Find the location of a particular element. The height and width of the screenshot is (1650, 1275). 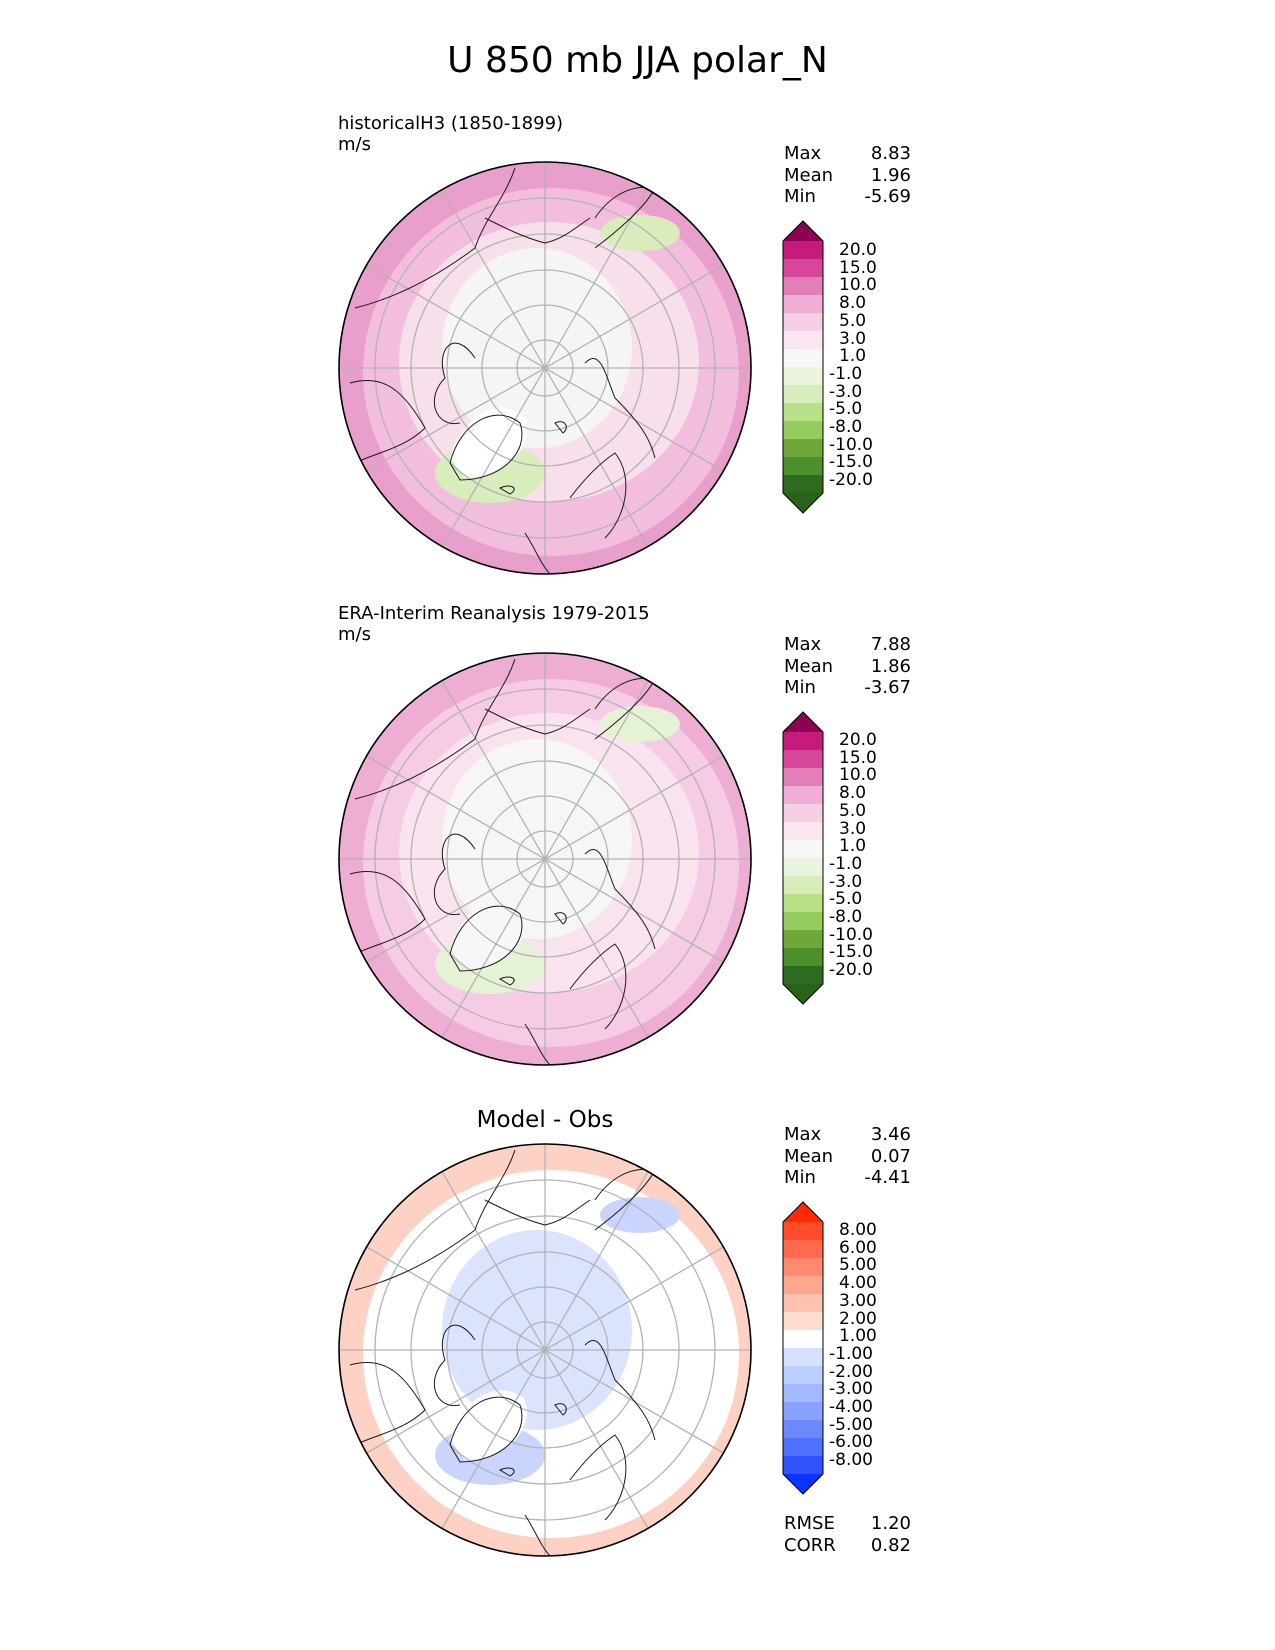

panel-3-stats: Max 3.46 Mean 0.07 Min -4.41 is located at coordinates (847, 1156).